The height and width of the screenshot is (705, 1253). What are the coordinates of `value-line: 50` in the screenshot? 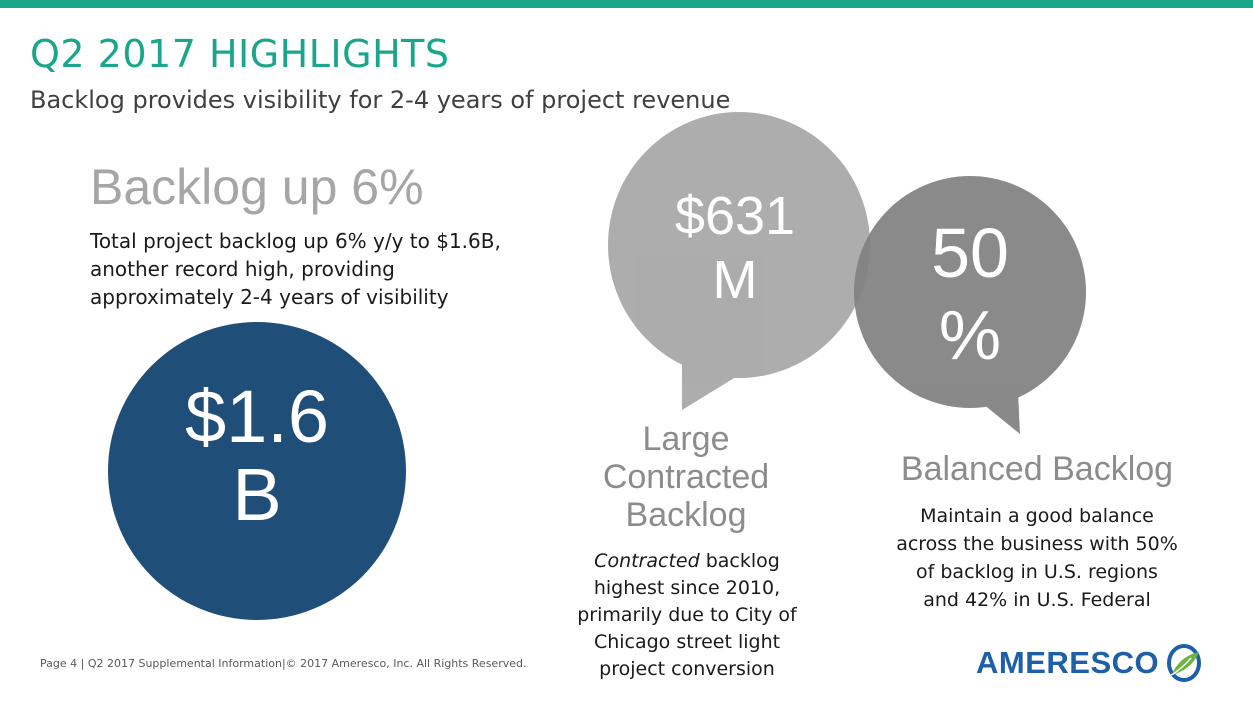 It's located at (970, 253).